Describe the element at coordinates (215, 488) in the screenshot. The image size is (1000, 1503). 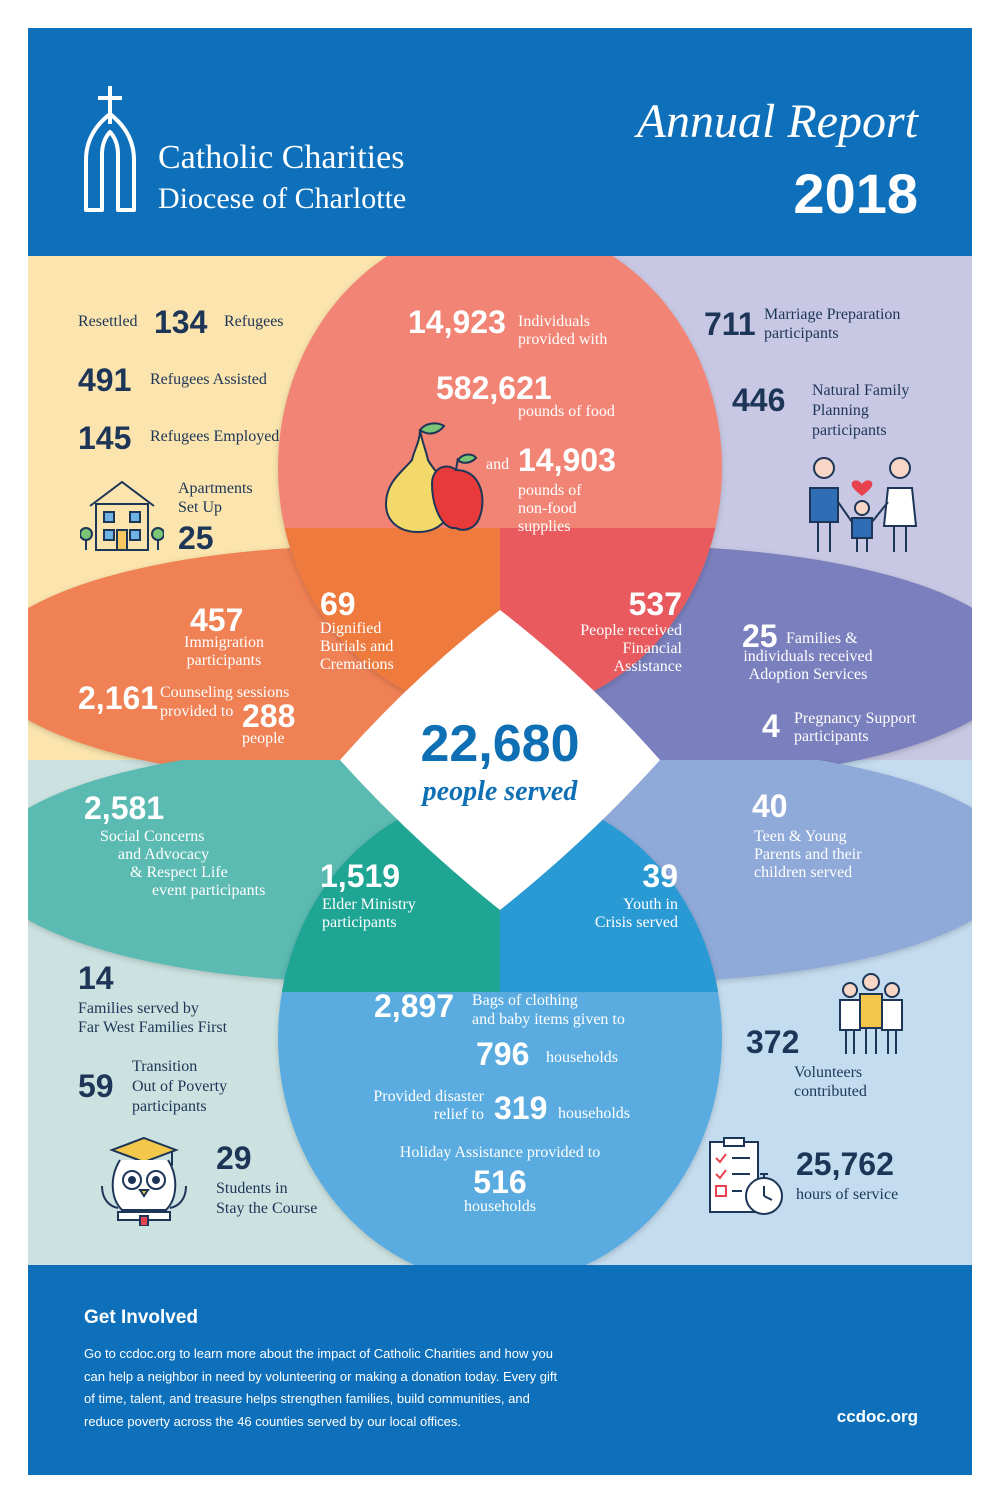
I see `apartments-label-1: Apartments` at that location.